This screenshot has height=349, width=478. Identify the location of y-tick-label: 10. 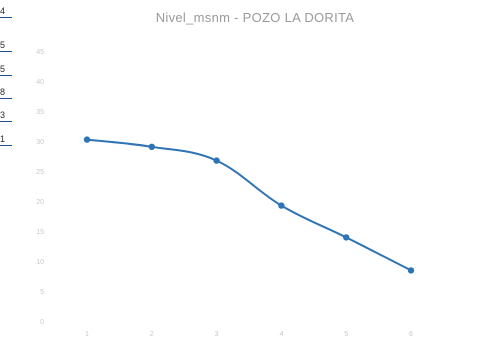
(40, 262).